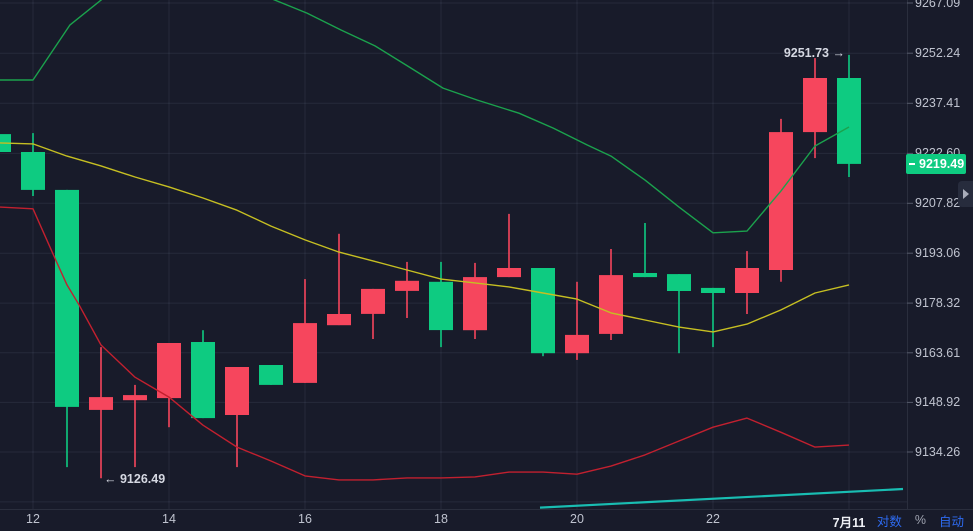 The height and width of the screenshot is (531, 973). Describe the element at coordinates (938, 303) in the screenshot. I see `price-axis-label: 9178.32` at that location.